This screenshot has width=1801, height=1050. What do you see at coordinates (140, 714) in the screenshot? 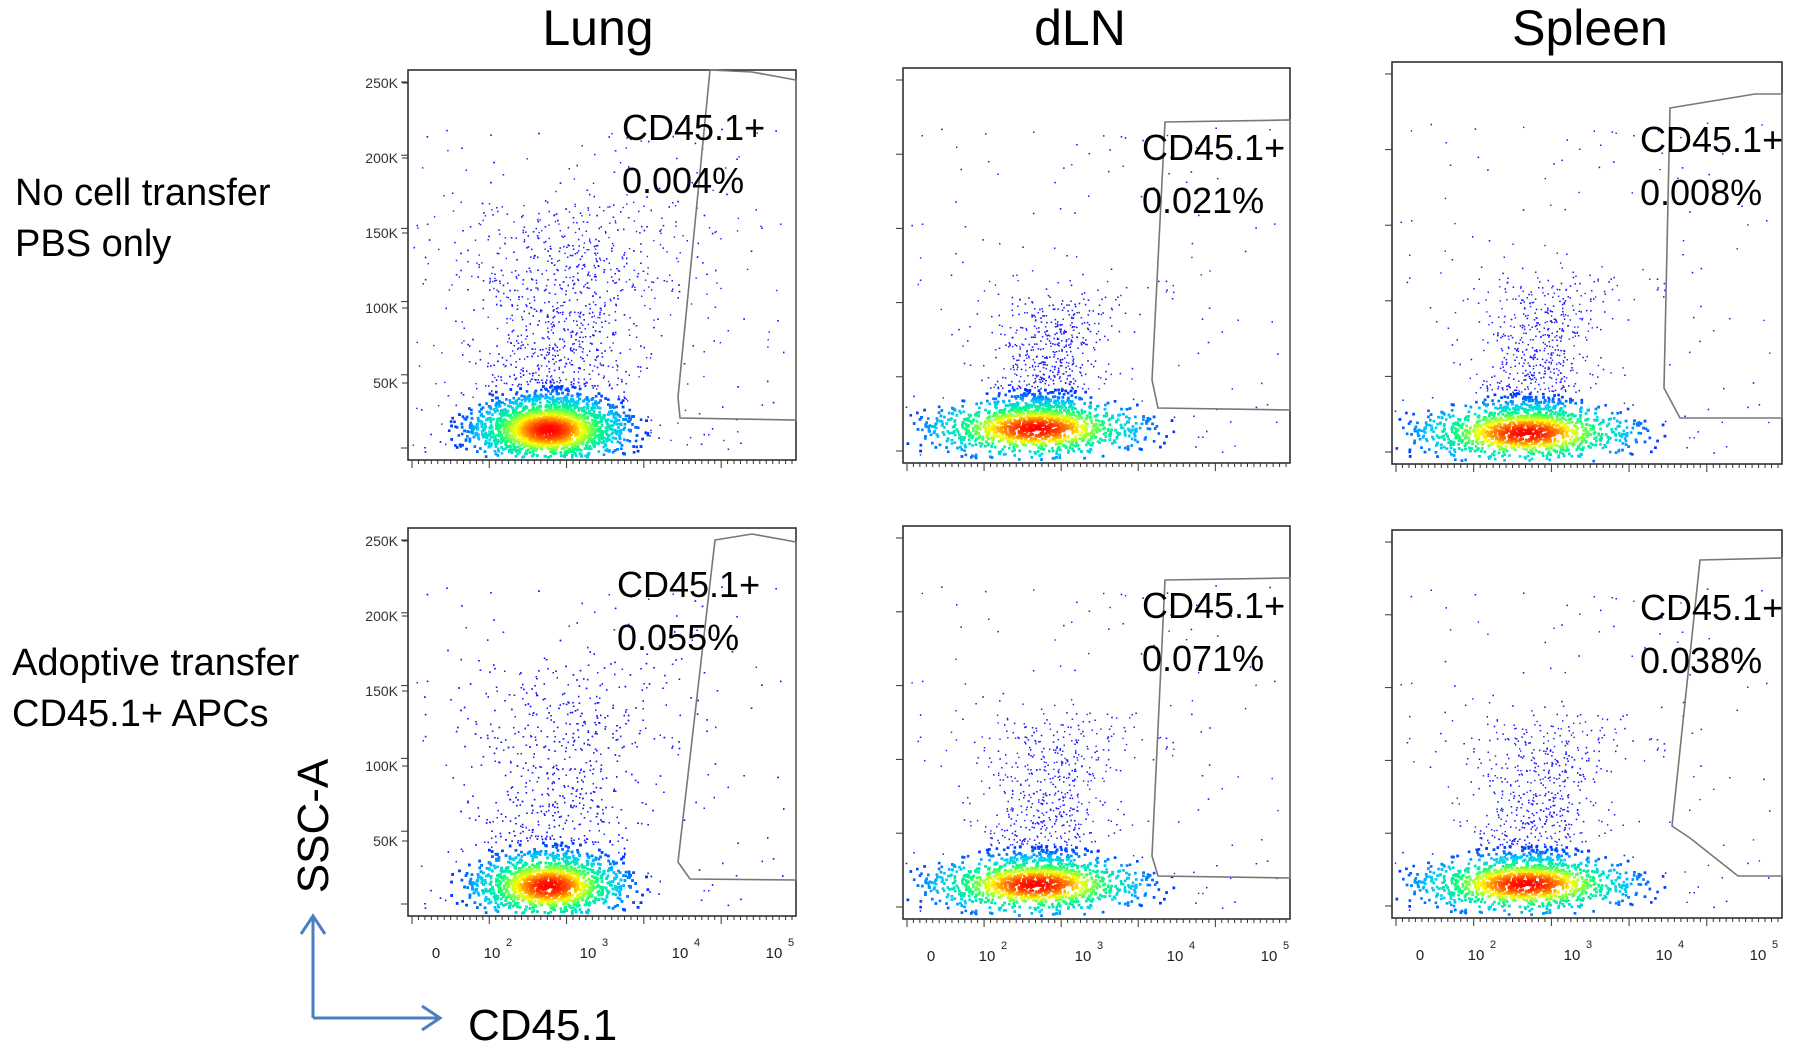
I see `row2-label-line2: CD45.1+ APCs` at bounding box center [140, 714].